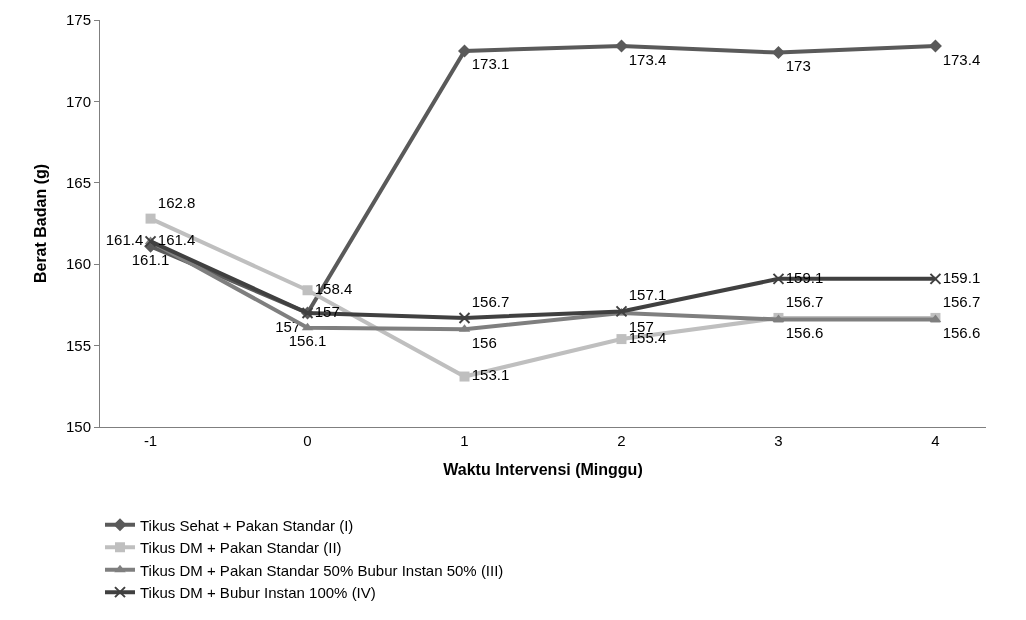 The height and width of the screenshot is (620, 1026). What do you see at coordinates (78, 264) in the screenshot?
I see `y-tick-label: 160` at bounding box center [78, 264].